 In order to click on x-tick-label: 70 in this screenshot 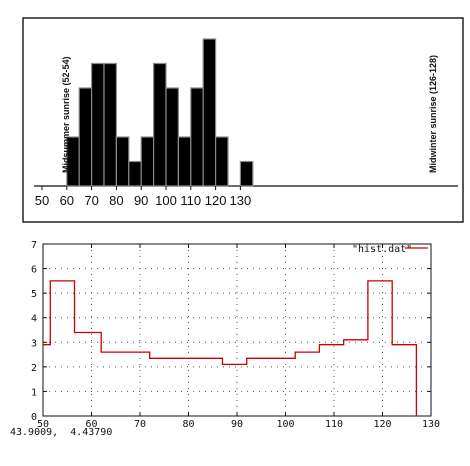, I will do `click(140, 424)`.